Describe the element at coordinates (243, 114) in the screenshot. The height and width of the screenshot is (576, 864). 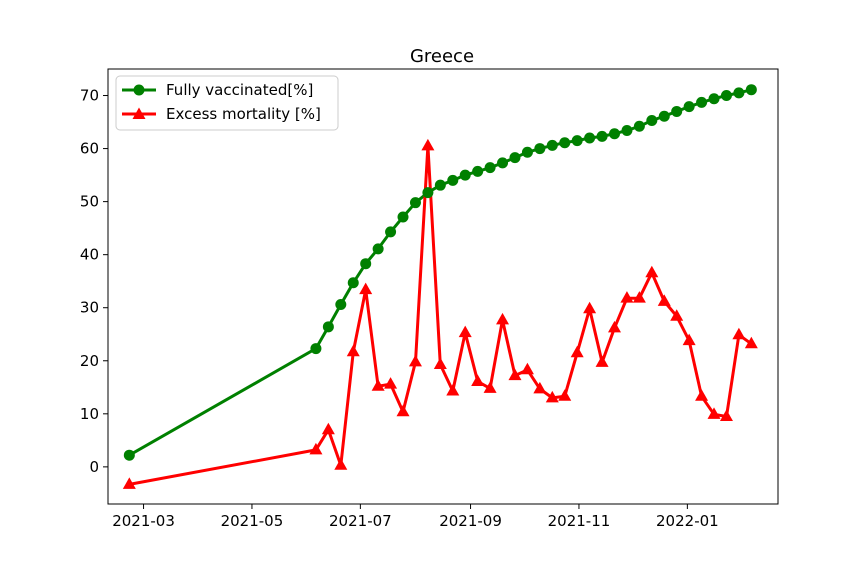
I see `legend-label-excess: Excess mortality [%]` at that location.